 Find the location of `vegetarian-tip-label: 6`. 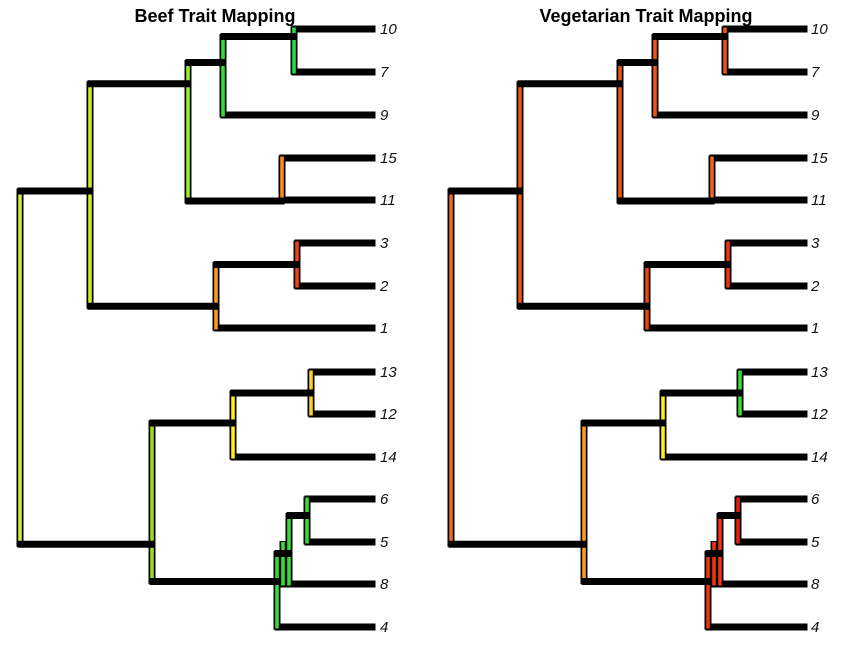

vegetarian-tip-label: 6 is located at coordinates (815, 499).